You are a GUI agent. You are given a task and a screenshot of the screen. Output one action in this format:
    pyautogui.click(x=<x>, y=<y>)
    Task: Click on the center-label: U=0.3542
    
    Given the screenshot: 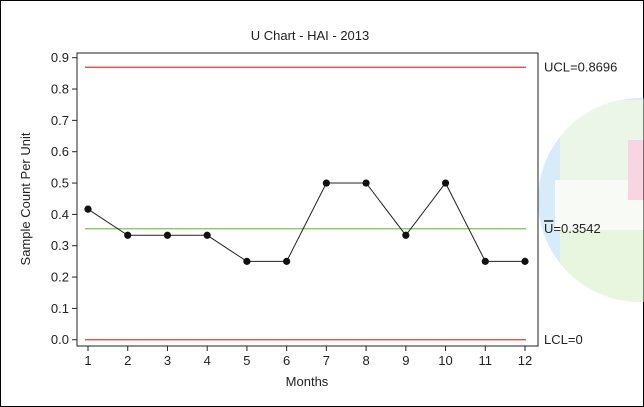 What is the action you would take?
    pyautogui.click(x=572, y=228)
    